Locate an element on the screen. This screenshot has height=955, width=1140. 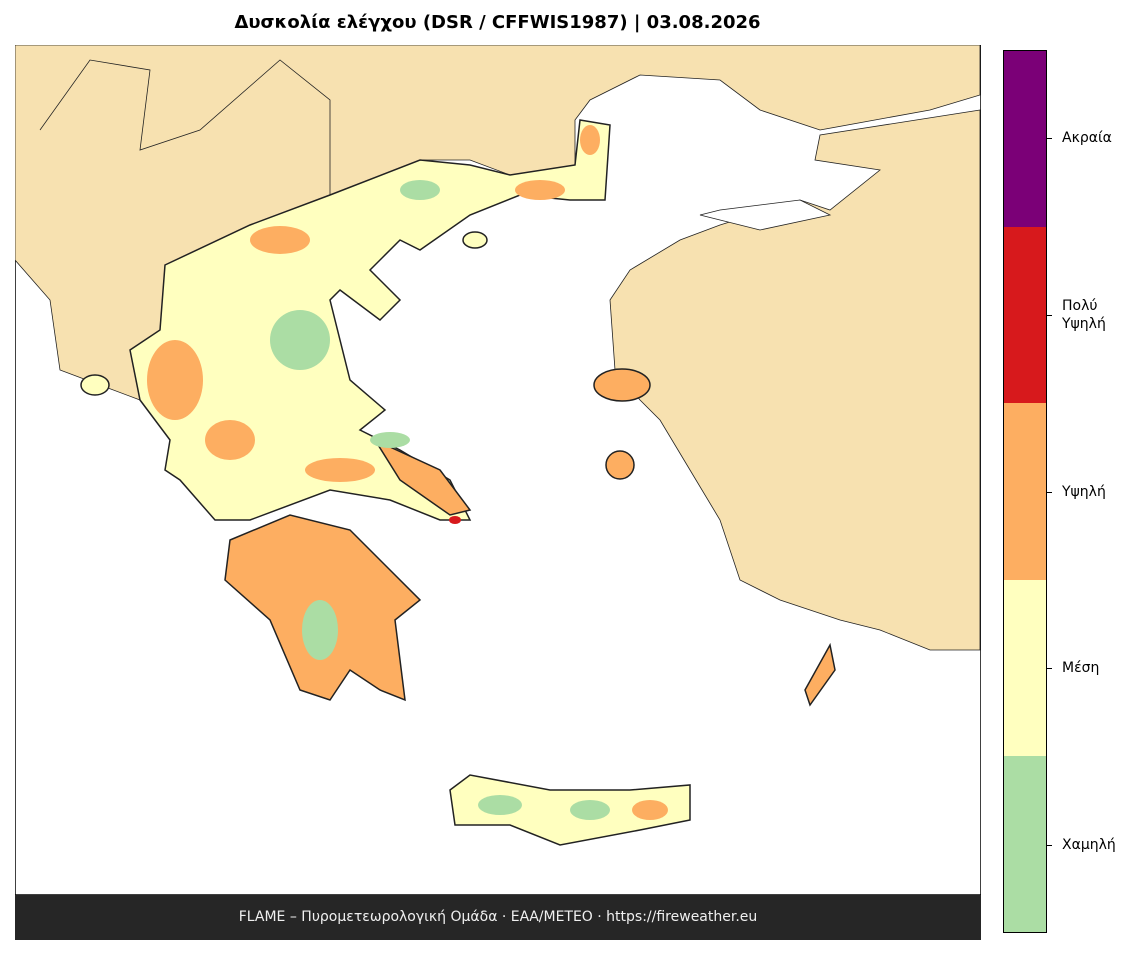
borders is located at coordinates (185, 127).